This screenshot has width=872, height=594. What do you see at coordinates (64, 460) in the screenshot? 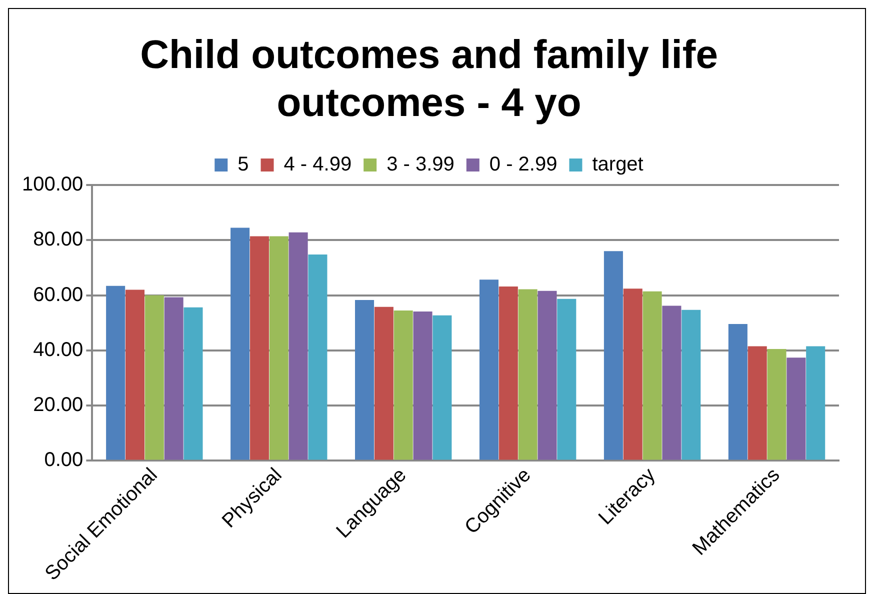
I see `y-tick-label: 0.00` at bounding box center [64, 460].